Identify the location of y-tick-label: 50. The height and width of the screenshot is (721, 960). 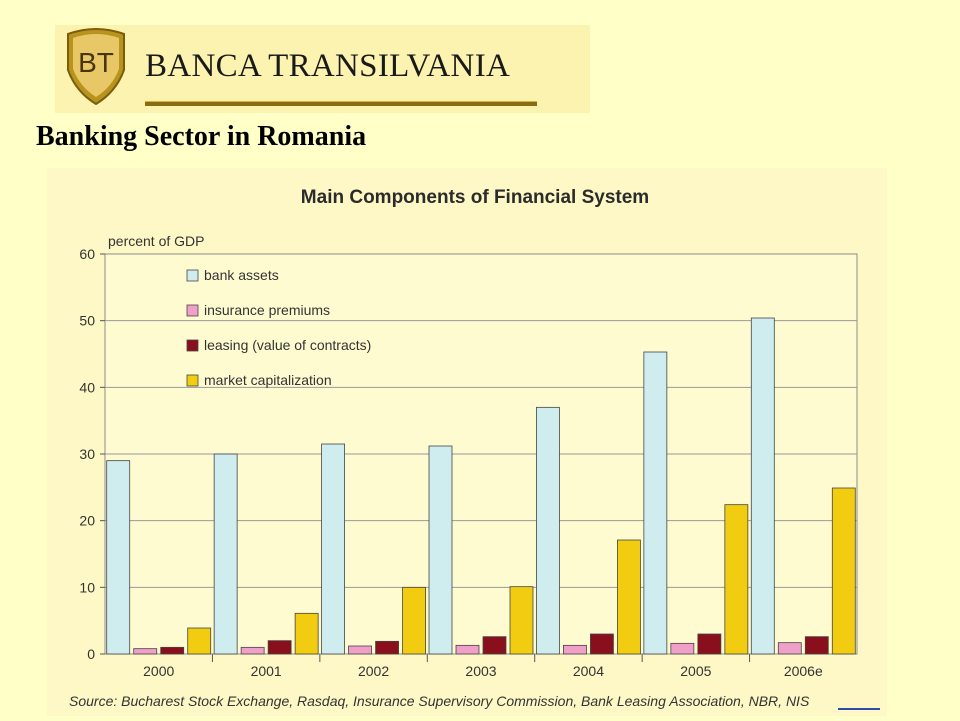
(87, 321).